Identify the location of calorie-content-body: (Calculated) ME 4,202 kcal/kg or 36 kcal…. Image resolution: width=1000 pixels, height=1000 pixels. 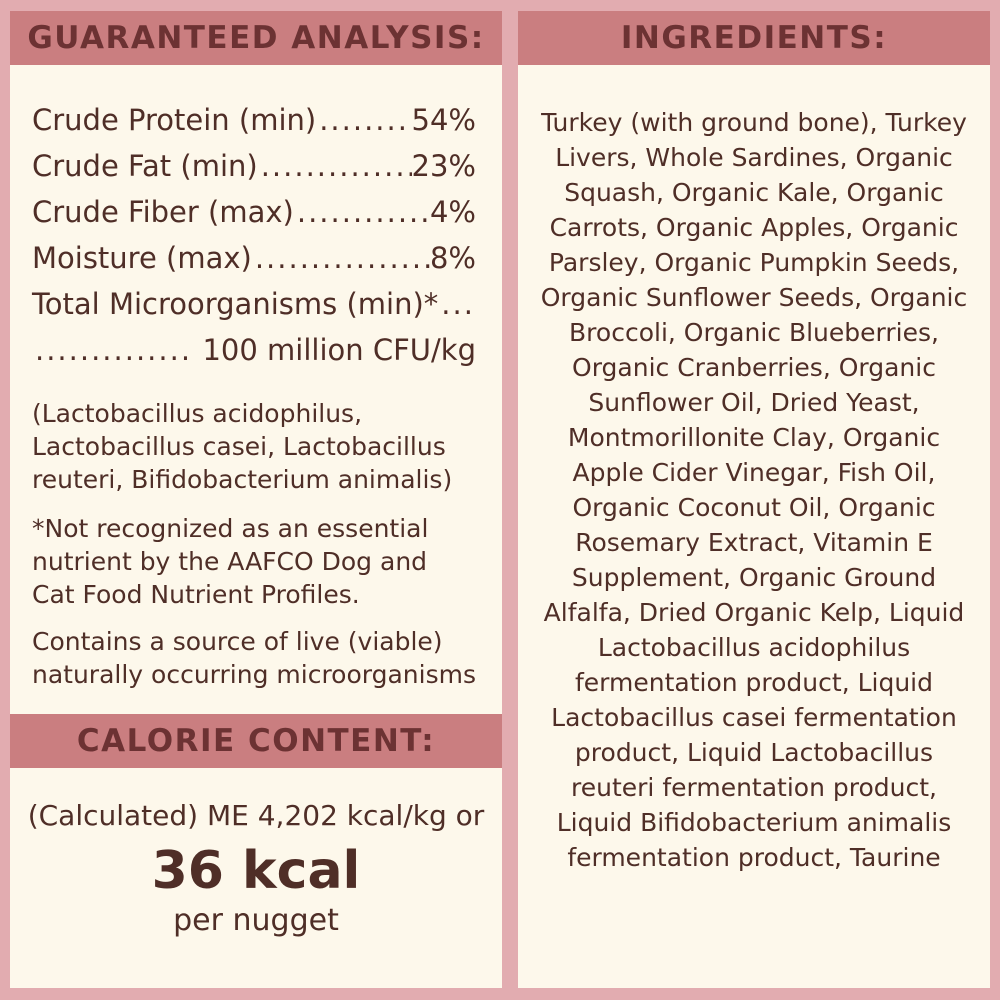
(256, 878).